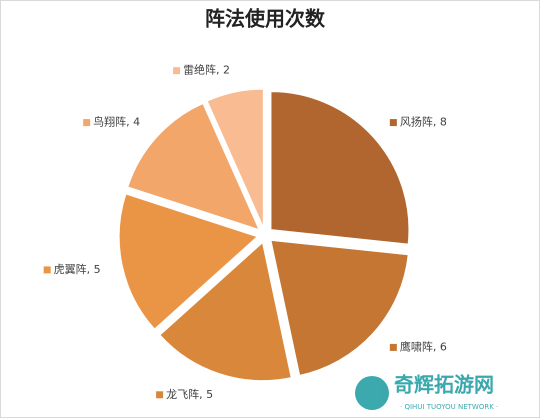  I want to click on watermark-text: 奇辉拓游网, so click(444, 385).